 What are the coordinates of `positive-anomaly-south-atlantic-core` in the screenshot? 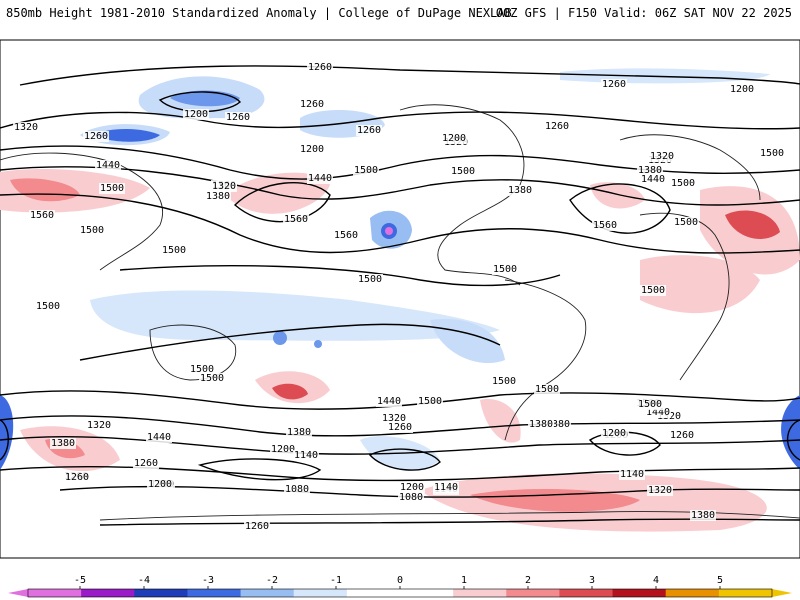 It's located at (555, 500).